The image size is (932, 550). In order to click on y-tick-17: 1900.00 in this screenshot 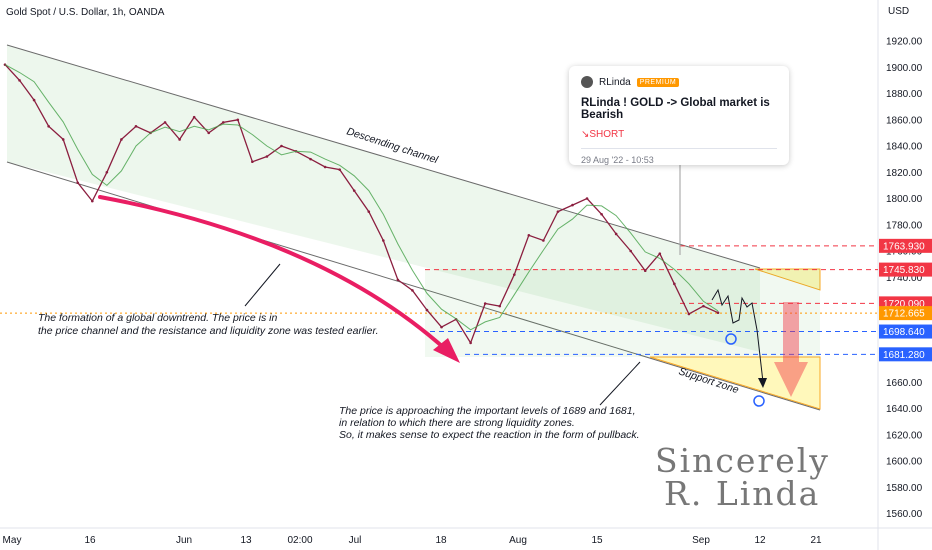, I will do `click(904, 68)`.